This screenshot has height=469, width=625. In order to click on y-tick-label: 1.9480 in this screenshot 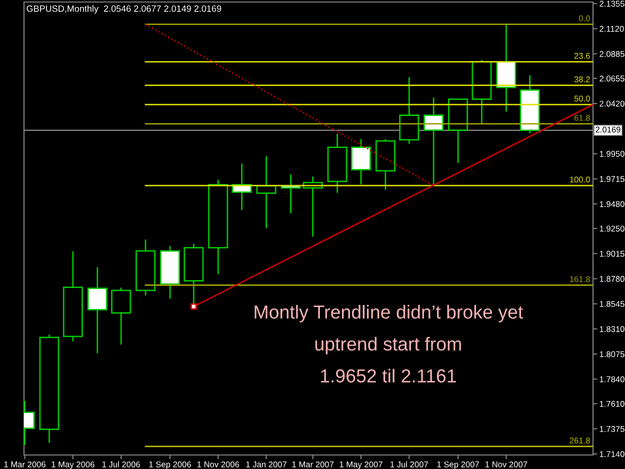, I will do `click(612, 204)`.